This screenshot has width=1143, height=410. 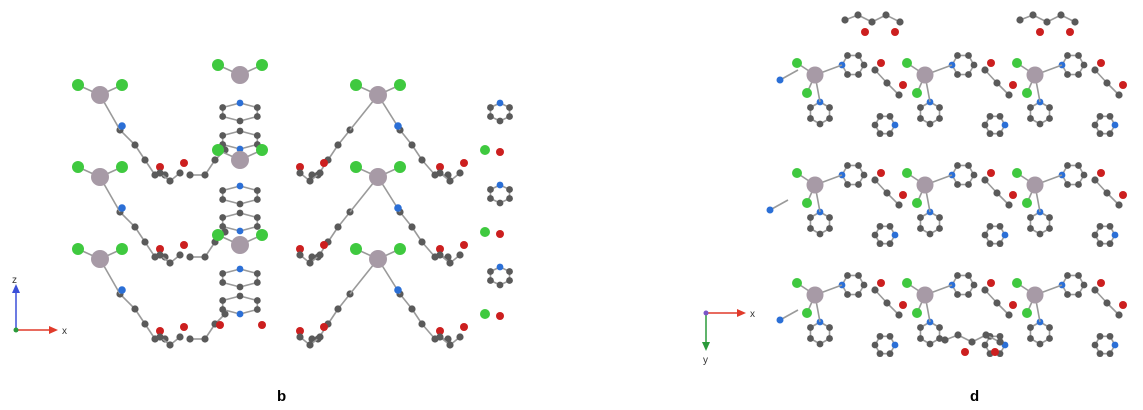 I want to click on horizontal-axis-label: x, so click(x=752, y=314).